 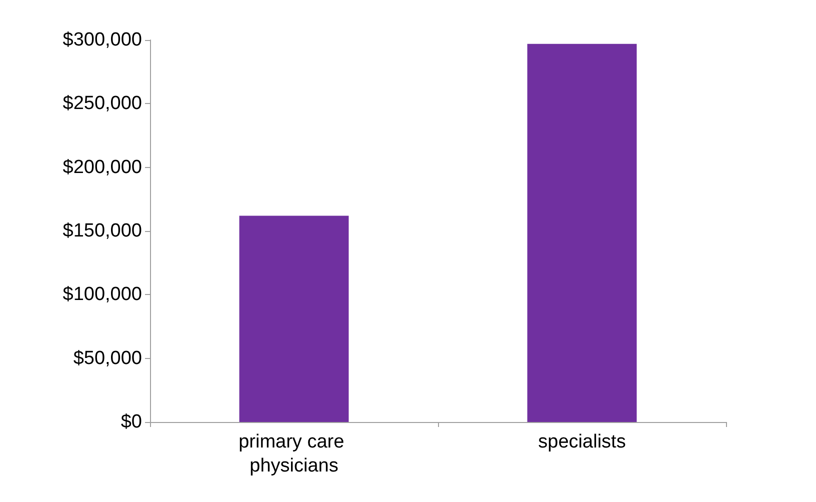 I want to click on y-tick-label: $250,000, so click(x=102, y=103).